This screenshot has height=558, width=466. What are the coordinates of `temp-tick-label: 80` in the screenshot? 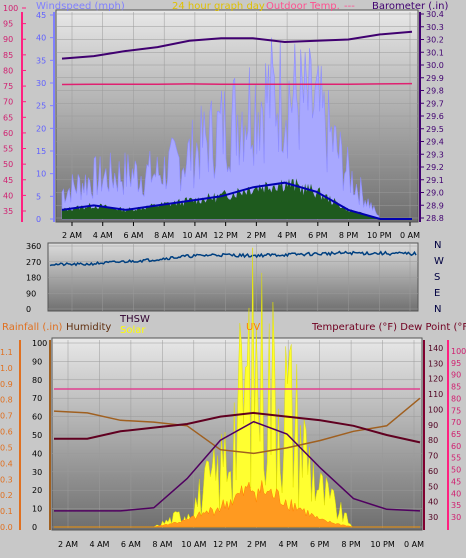 It's located at (8, 70).